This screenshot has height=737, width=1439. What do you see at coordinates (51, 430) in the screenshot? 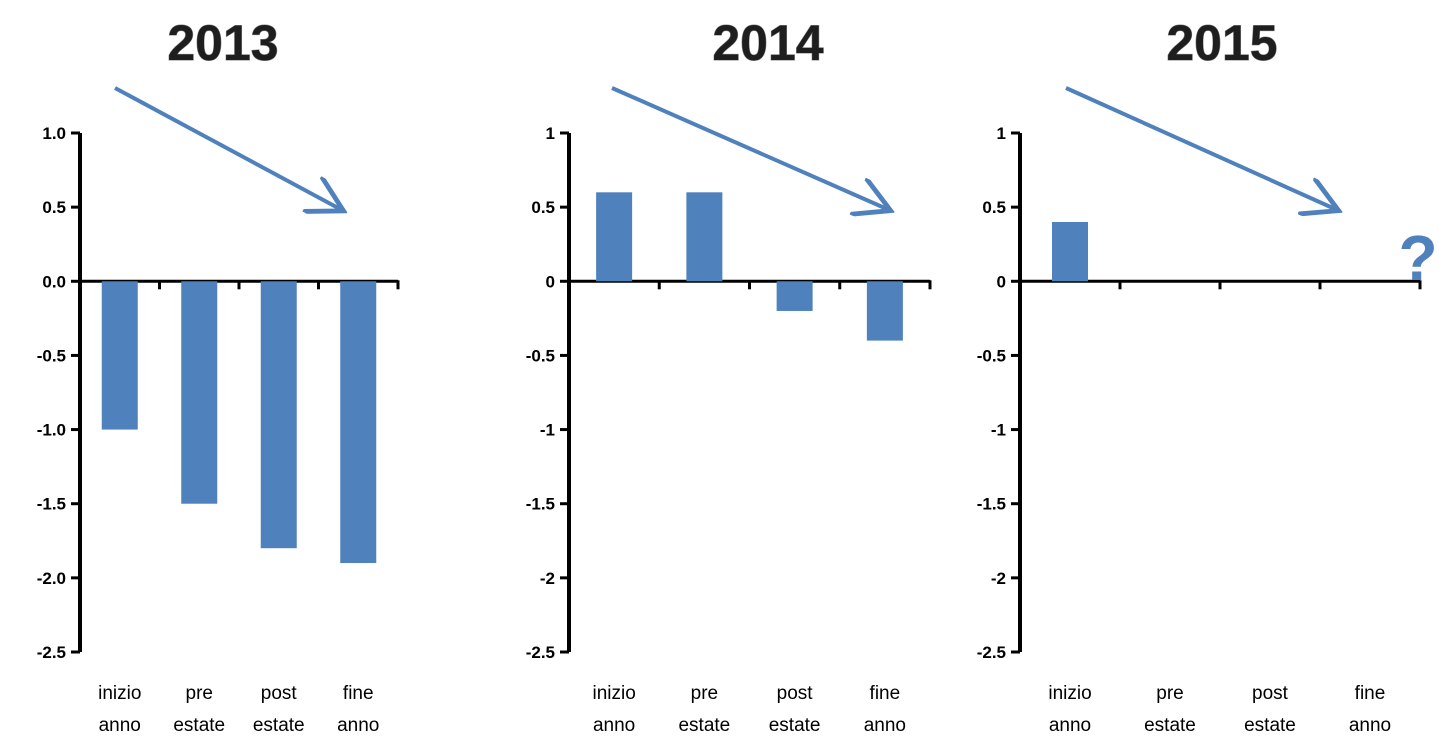
I see `y-tick-label: -1.0` at bounding box center [51, 430].